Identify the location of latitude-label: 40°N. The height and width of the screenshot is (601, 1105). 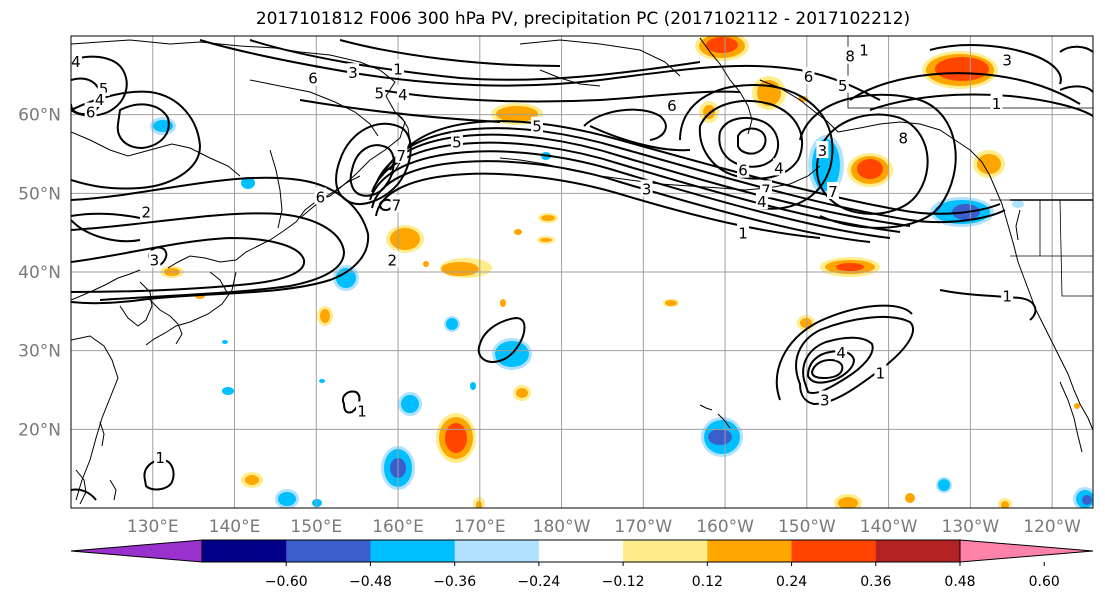
(39, 273).